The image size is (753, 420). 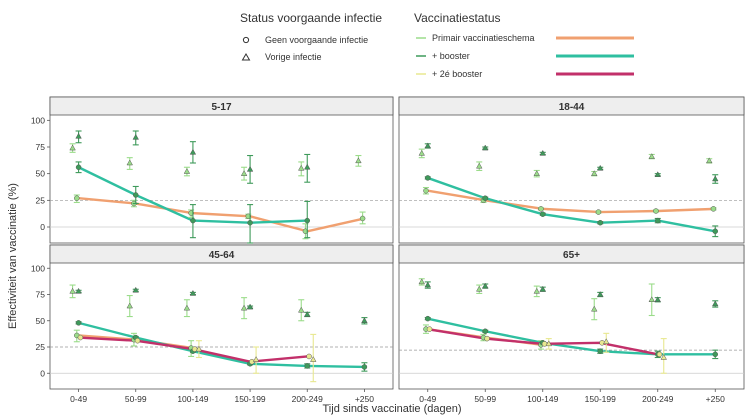 What do you see at coordinates (457, 18) in the screenshot?
I see `legend-vacc-title: Vaccinatiestatus` at bounding box center [457, 18].